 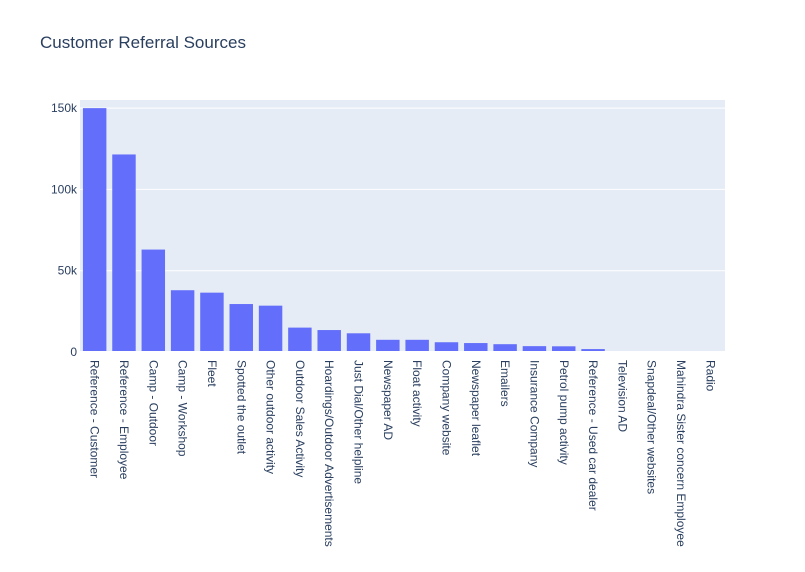 What do you see at coordinates (534, 413) in the screenshot?
I see `x-tick-label: Insurance Company` at bounding box center [534, 413].